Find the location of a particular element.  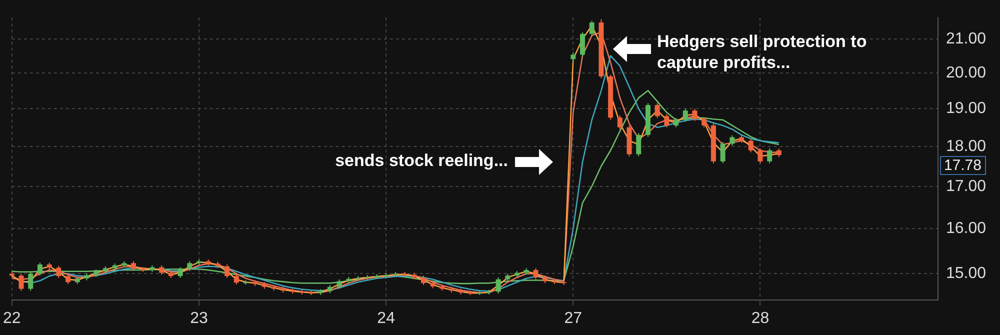

text: 17.78 is located at coordinates (963, 166).